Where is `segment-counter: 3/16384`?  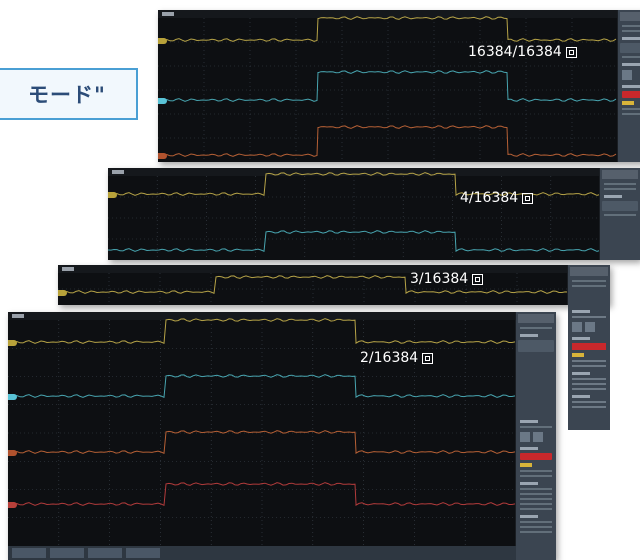
segment-counter: 3/16384 is located at coordinates (447, 279).